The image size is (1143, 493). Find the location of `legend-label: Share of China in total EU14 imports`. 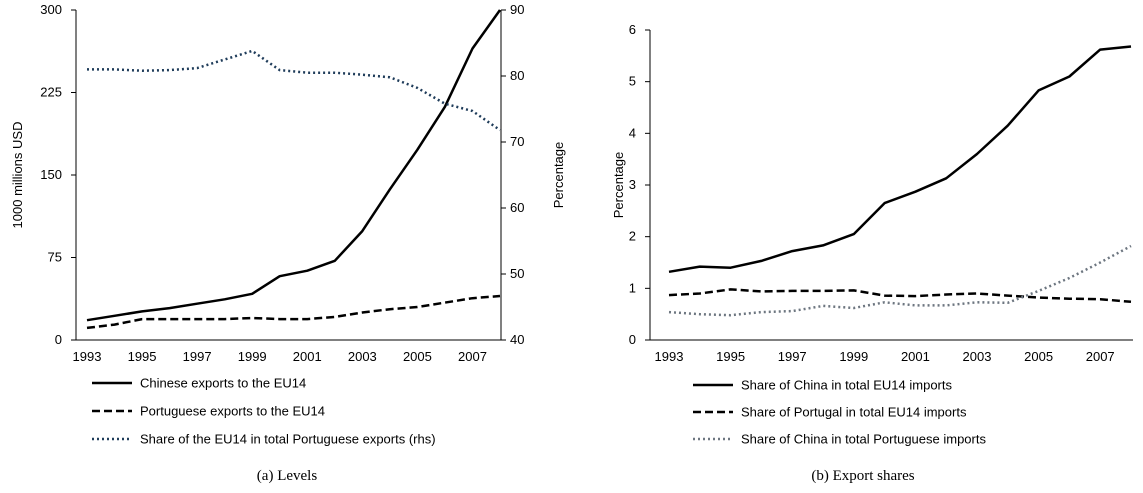

legend-label: Share of China in total EU14 imports is located at coordinates (846, 385).